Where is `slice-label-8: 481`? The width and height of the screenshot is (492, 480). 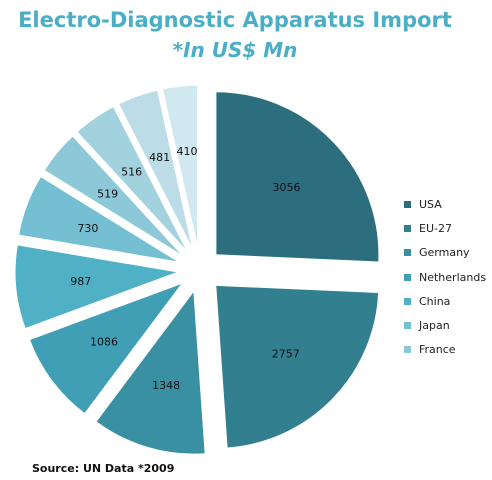
slice-label-8: 481 is located at coordinates (159, 157).